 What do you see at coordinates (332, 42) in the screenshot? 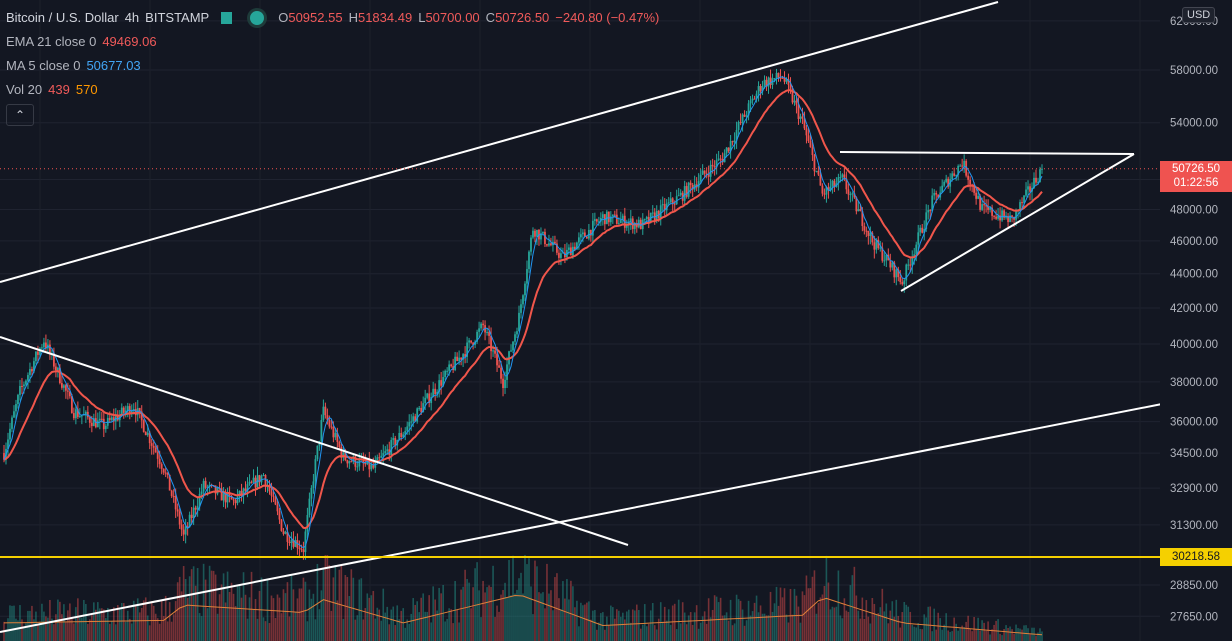
I see `ema-row: EMA 21 close 0 49469.06` at bounding box center [332, 42].